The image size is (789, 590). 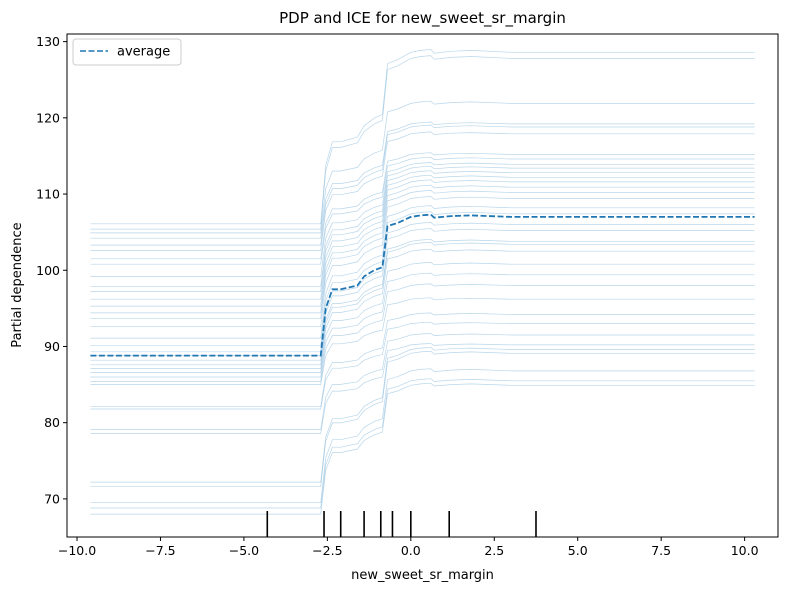 What do you see at coordinates (745, 550) in the screenshot?
I see `x-tick-label: 10.0` at bounding box center [745, 550].